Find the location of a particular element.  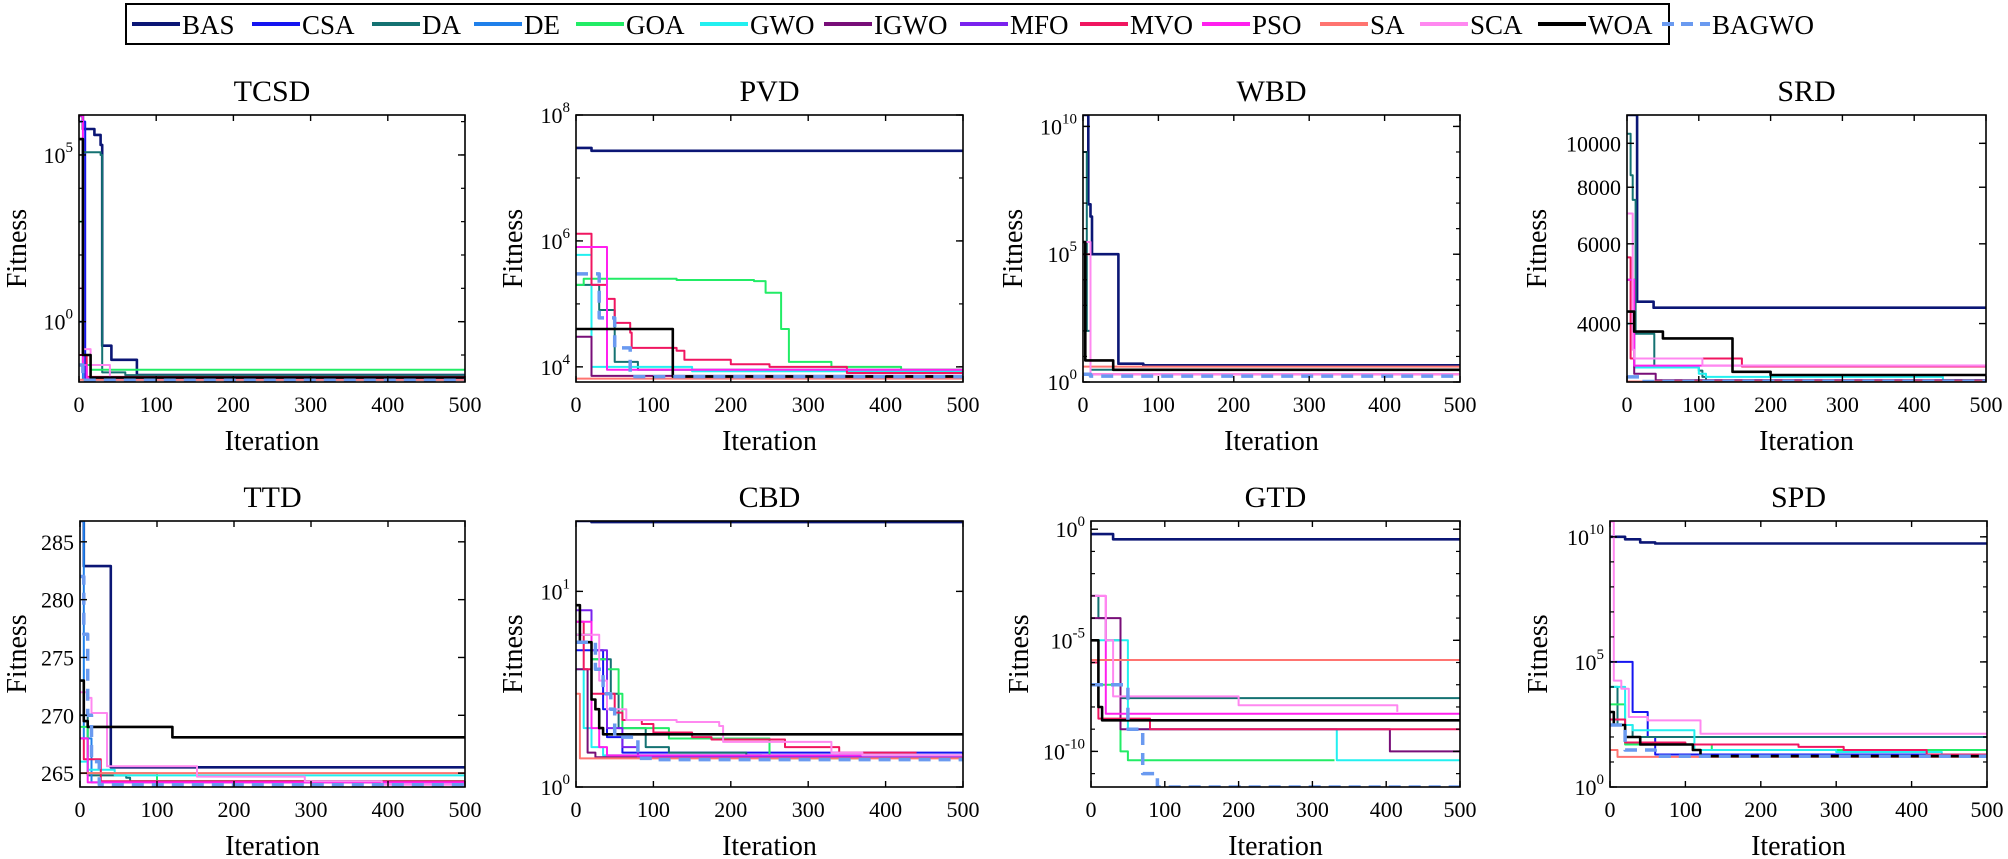

subplot-title: WBD is located at coordinates (1272, 91).